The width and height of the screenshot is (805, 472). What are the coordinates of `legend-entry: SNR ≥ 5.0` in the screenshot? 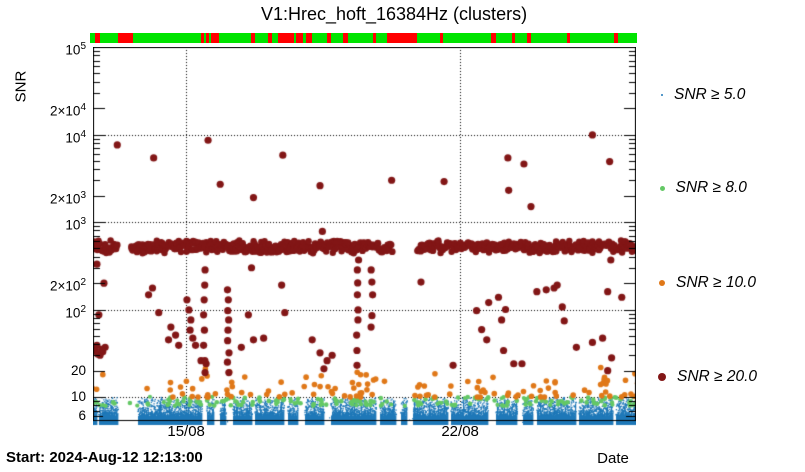 It's located at (697, 95).